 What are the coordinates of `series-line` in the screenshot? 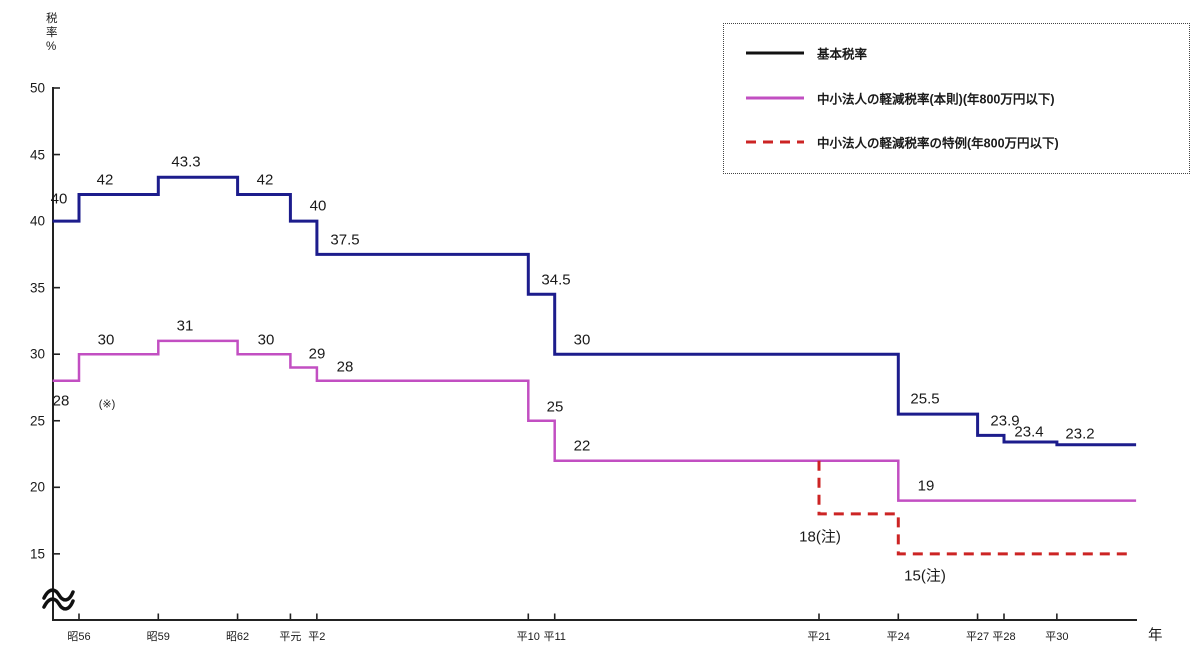 It's located at (975, 508).